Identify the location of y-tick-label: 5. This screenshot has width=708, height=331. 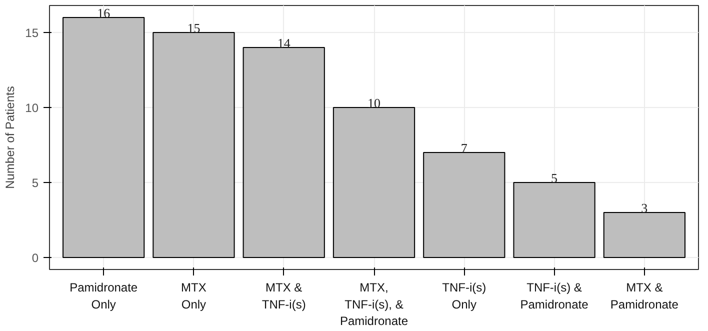
(35, 183).